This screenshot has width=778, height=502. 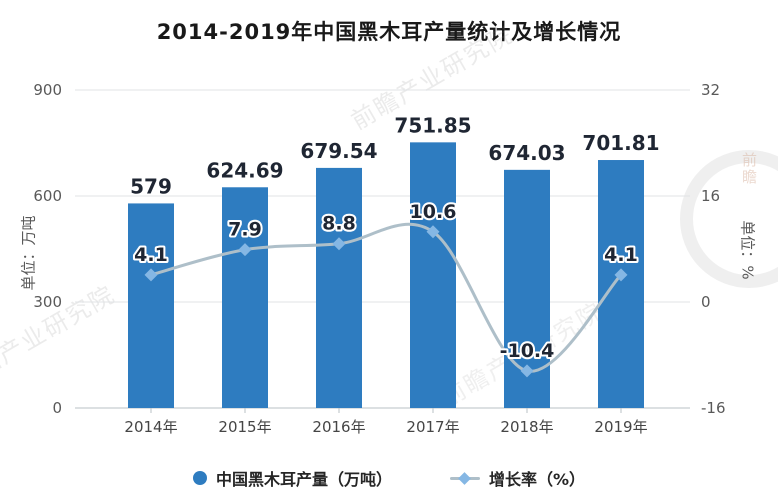 I want to click on right-axis-tick-label: 32, so click(x=710, y=90).